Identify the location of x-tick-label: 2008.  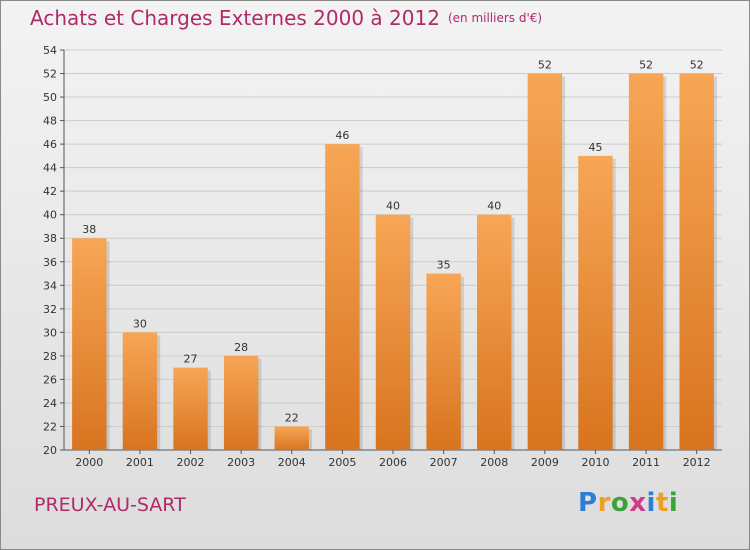
(494, 462).